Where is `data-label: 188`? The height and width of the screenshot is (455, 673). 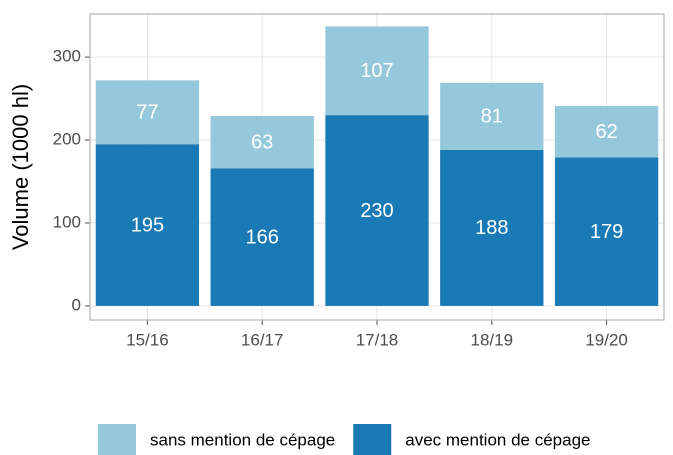
data-label: 188 is located at coordinates (491, 228).